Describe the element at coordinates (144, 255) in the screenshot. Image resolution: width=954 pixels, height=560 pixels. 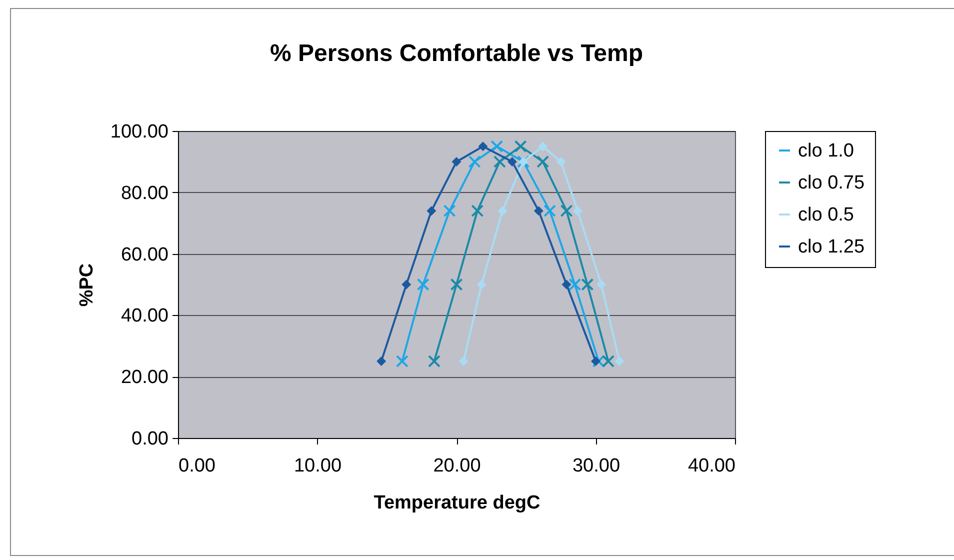
I see `y-tick-label: 60.00` at that location.